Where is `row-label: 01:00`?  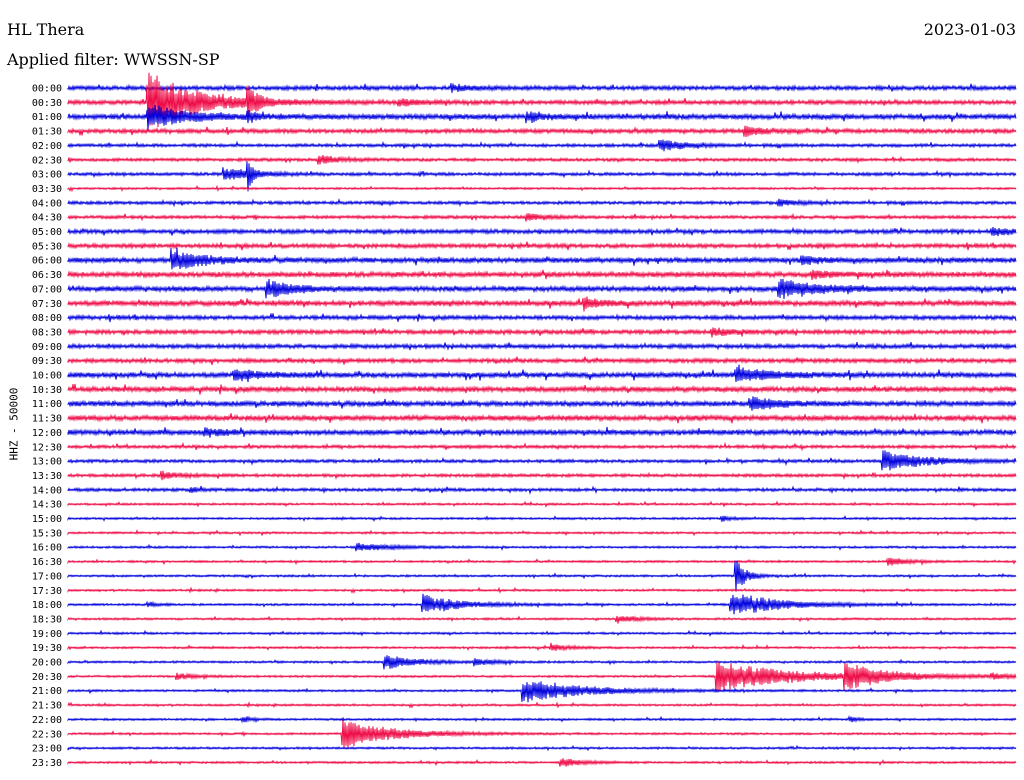 row-label: 01:00 is located at coordinates (47, 117).